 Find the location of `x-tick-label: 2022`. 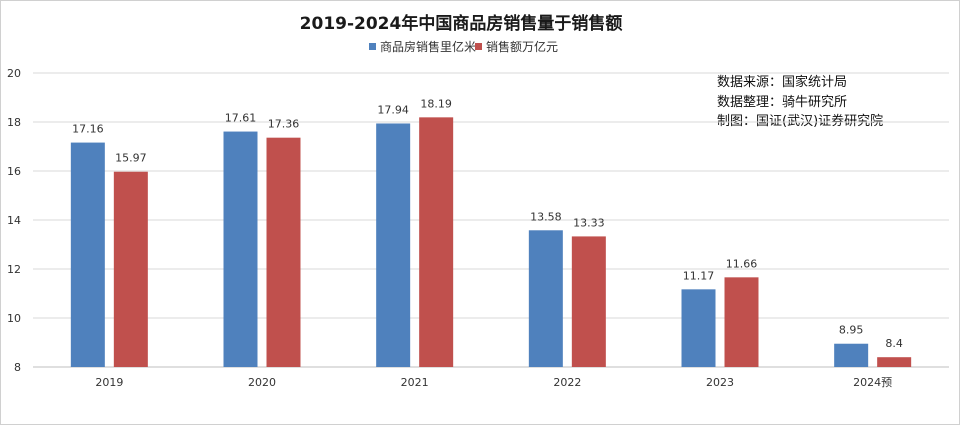

x-tick-label: 2022 is located at coordinates (567, 382).